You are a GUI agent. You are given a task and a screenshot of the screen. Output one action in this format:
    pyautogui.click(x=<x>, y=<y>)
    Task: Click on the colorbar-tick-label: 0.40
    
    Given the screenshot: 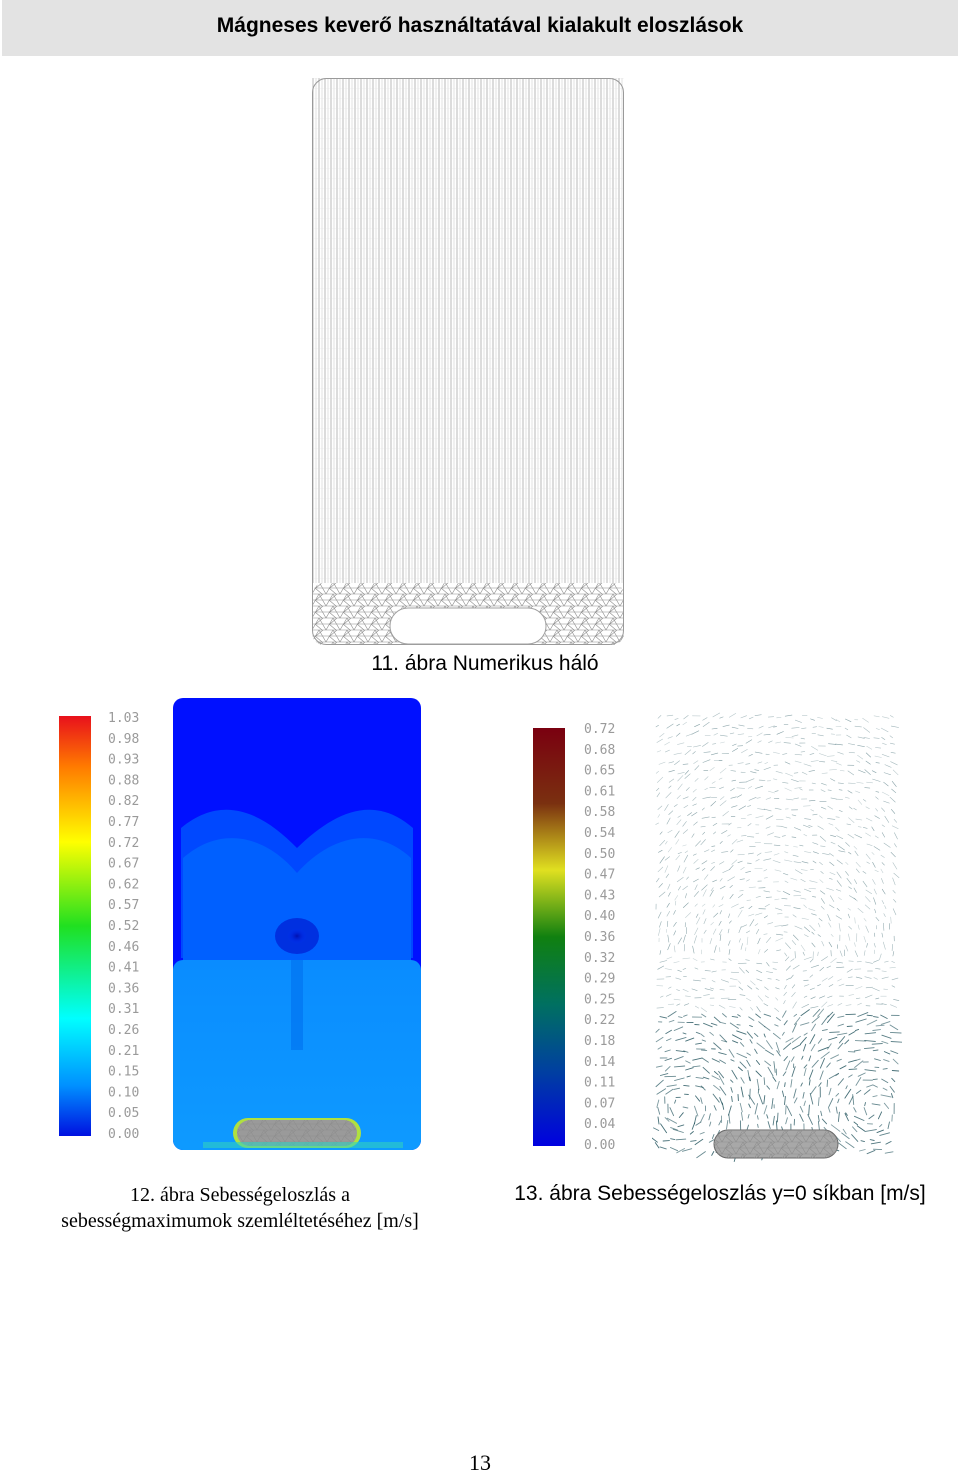 What is the action you would take?
    pyautogui.click(x=599, y=916)
    